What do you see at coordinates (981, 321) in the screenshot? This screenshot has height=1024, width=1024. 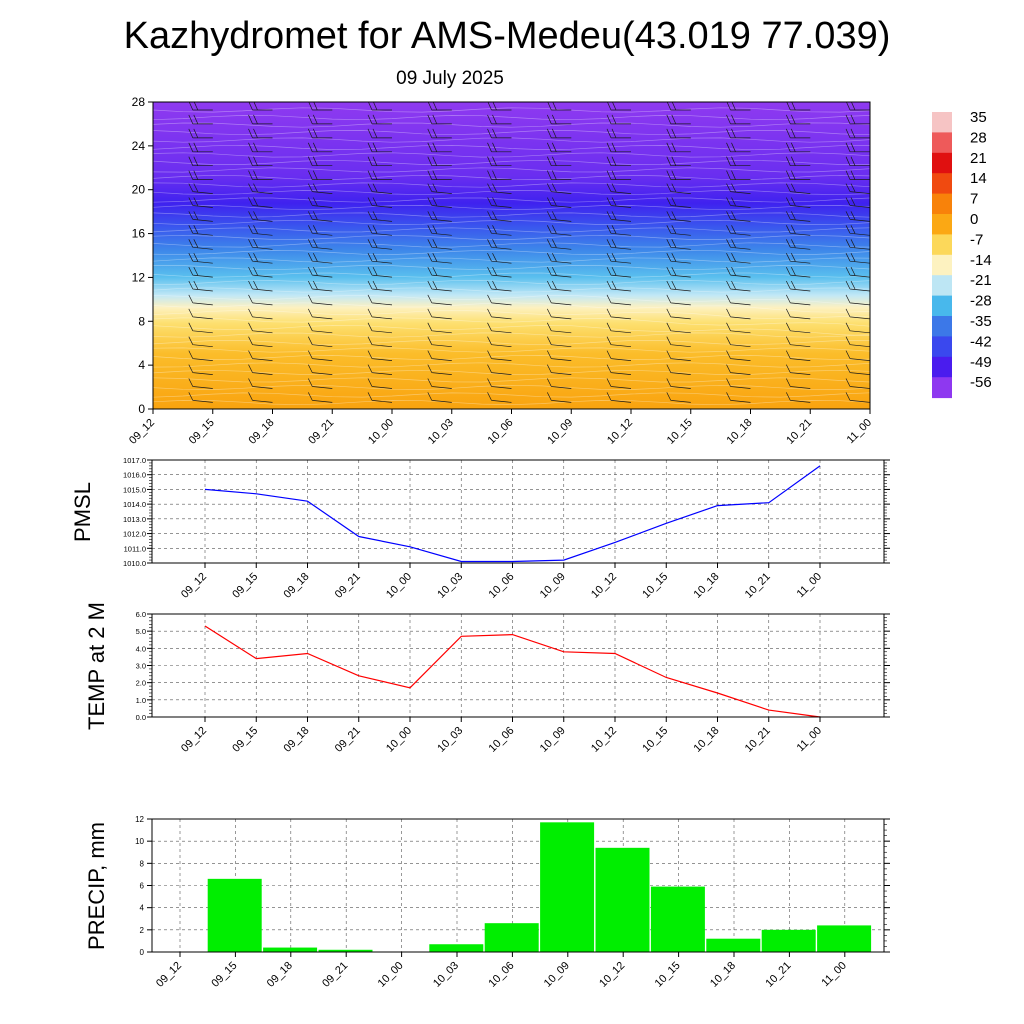 I see `colorbar-label: -35` at bounding box center [981, 321].